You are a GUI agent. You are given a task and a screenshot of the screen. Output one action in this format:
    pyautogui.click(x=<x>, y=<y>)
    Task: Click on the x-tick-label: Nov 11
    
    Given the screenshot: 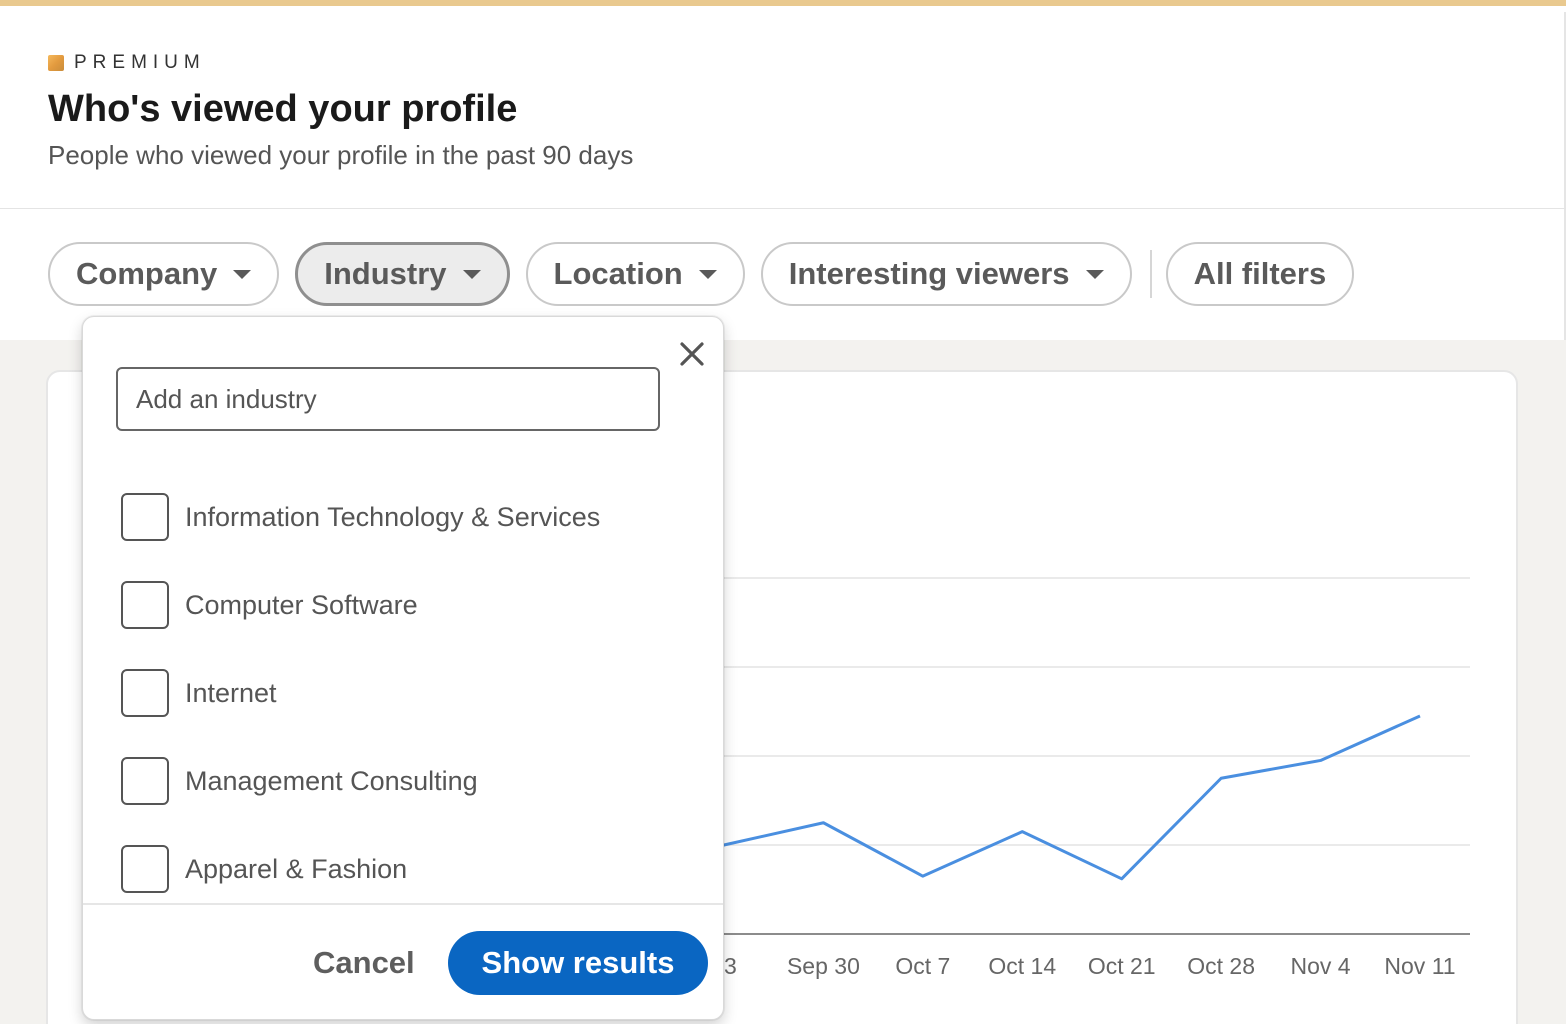 What is the action you would take?
    pyautogui.click(x=1419, y=966)
    